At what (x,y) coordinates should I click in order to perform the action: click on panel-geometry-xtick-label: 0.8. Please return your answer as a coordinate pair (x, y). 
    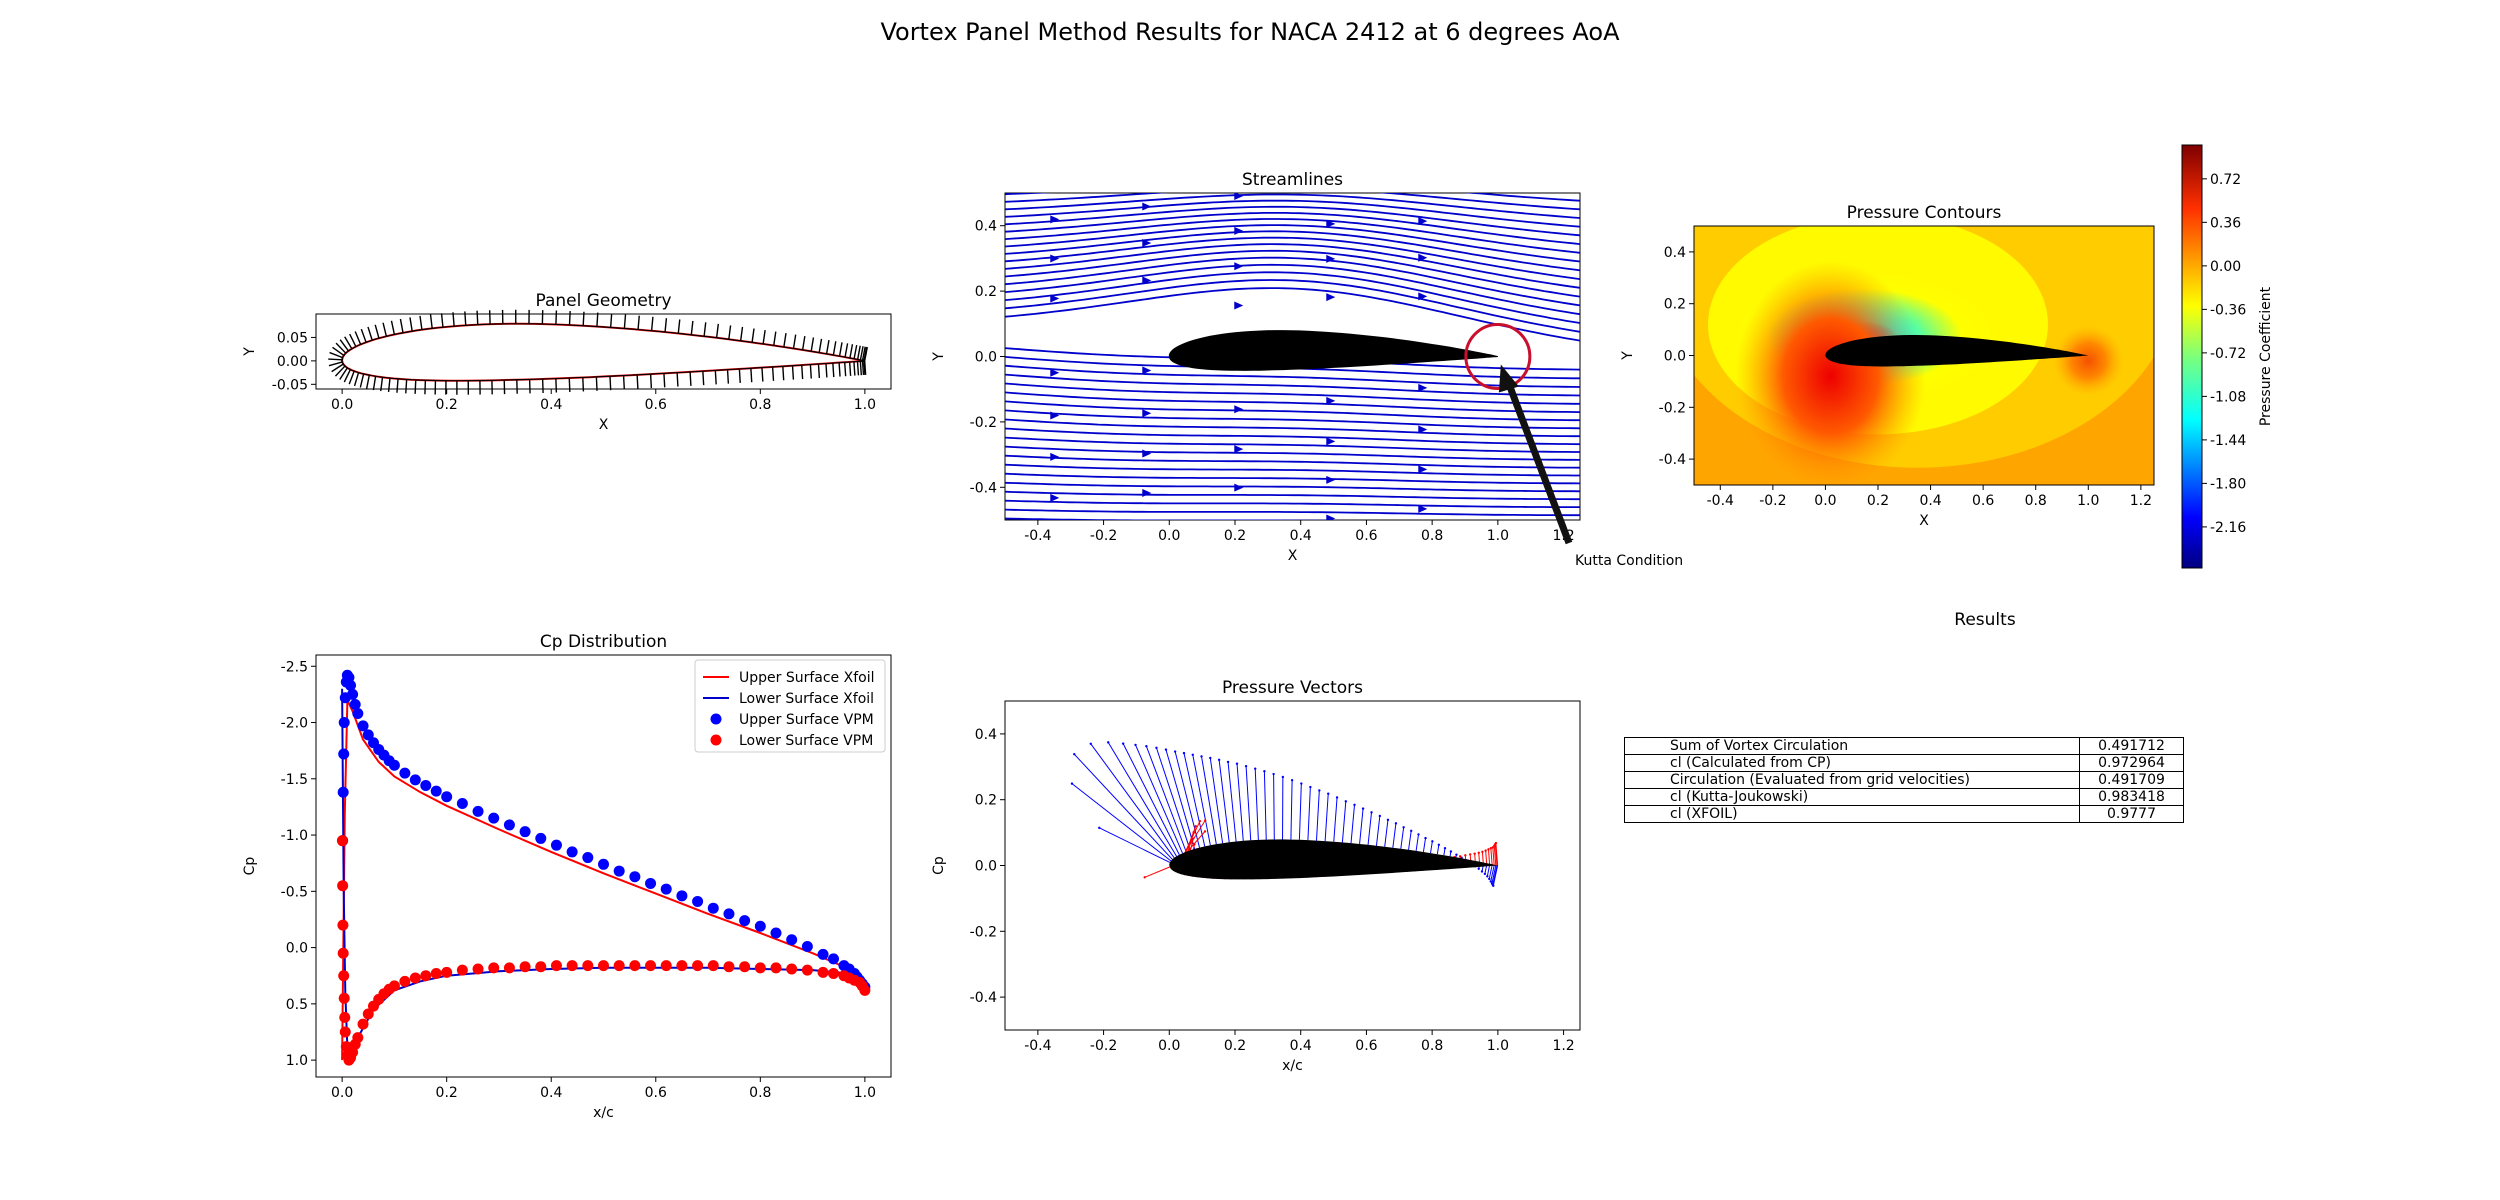
    Looking at the image, I should click on (760, 405).